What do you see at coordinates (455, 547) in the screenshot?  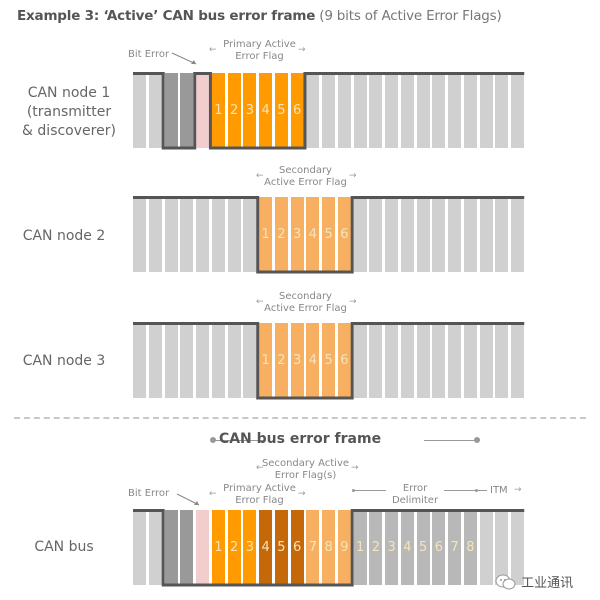 I see `bit-cell: 7` at bounding box center [455, 547].